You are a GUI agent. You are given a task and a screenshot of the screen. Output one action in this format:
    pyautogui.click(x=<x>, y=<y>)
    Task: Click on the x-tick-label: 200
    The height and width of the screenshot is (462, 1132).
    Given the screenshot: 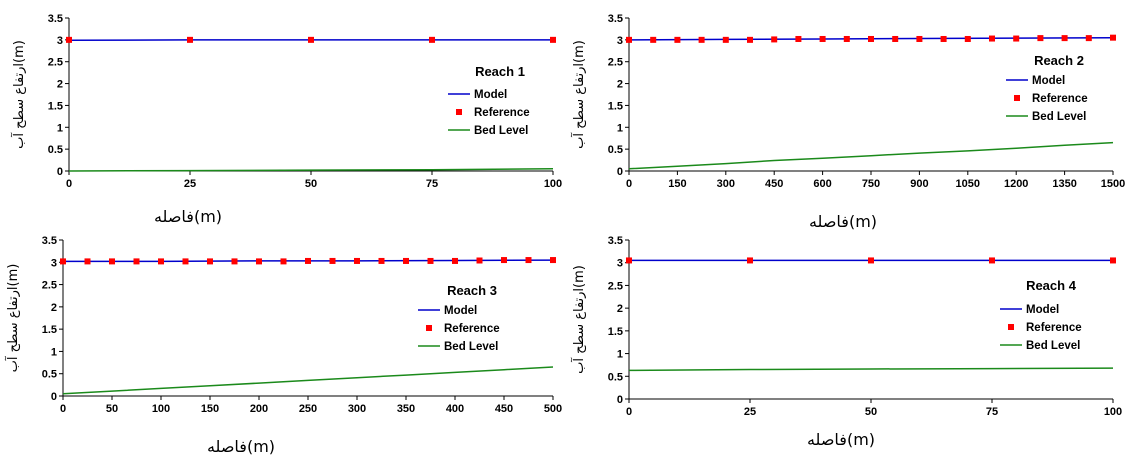 What is the action you would take?
    pyautogui.click(x=259, y=409)
    